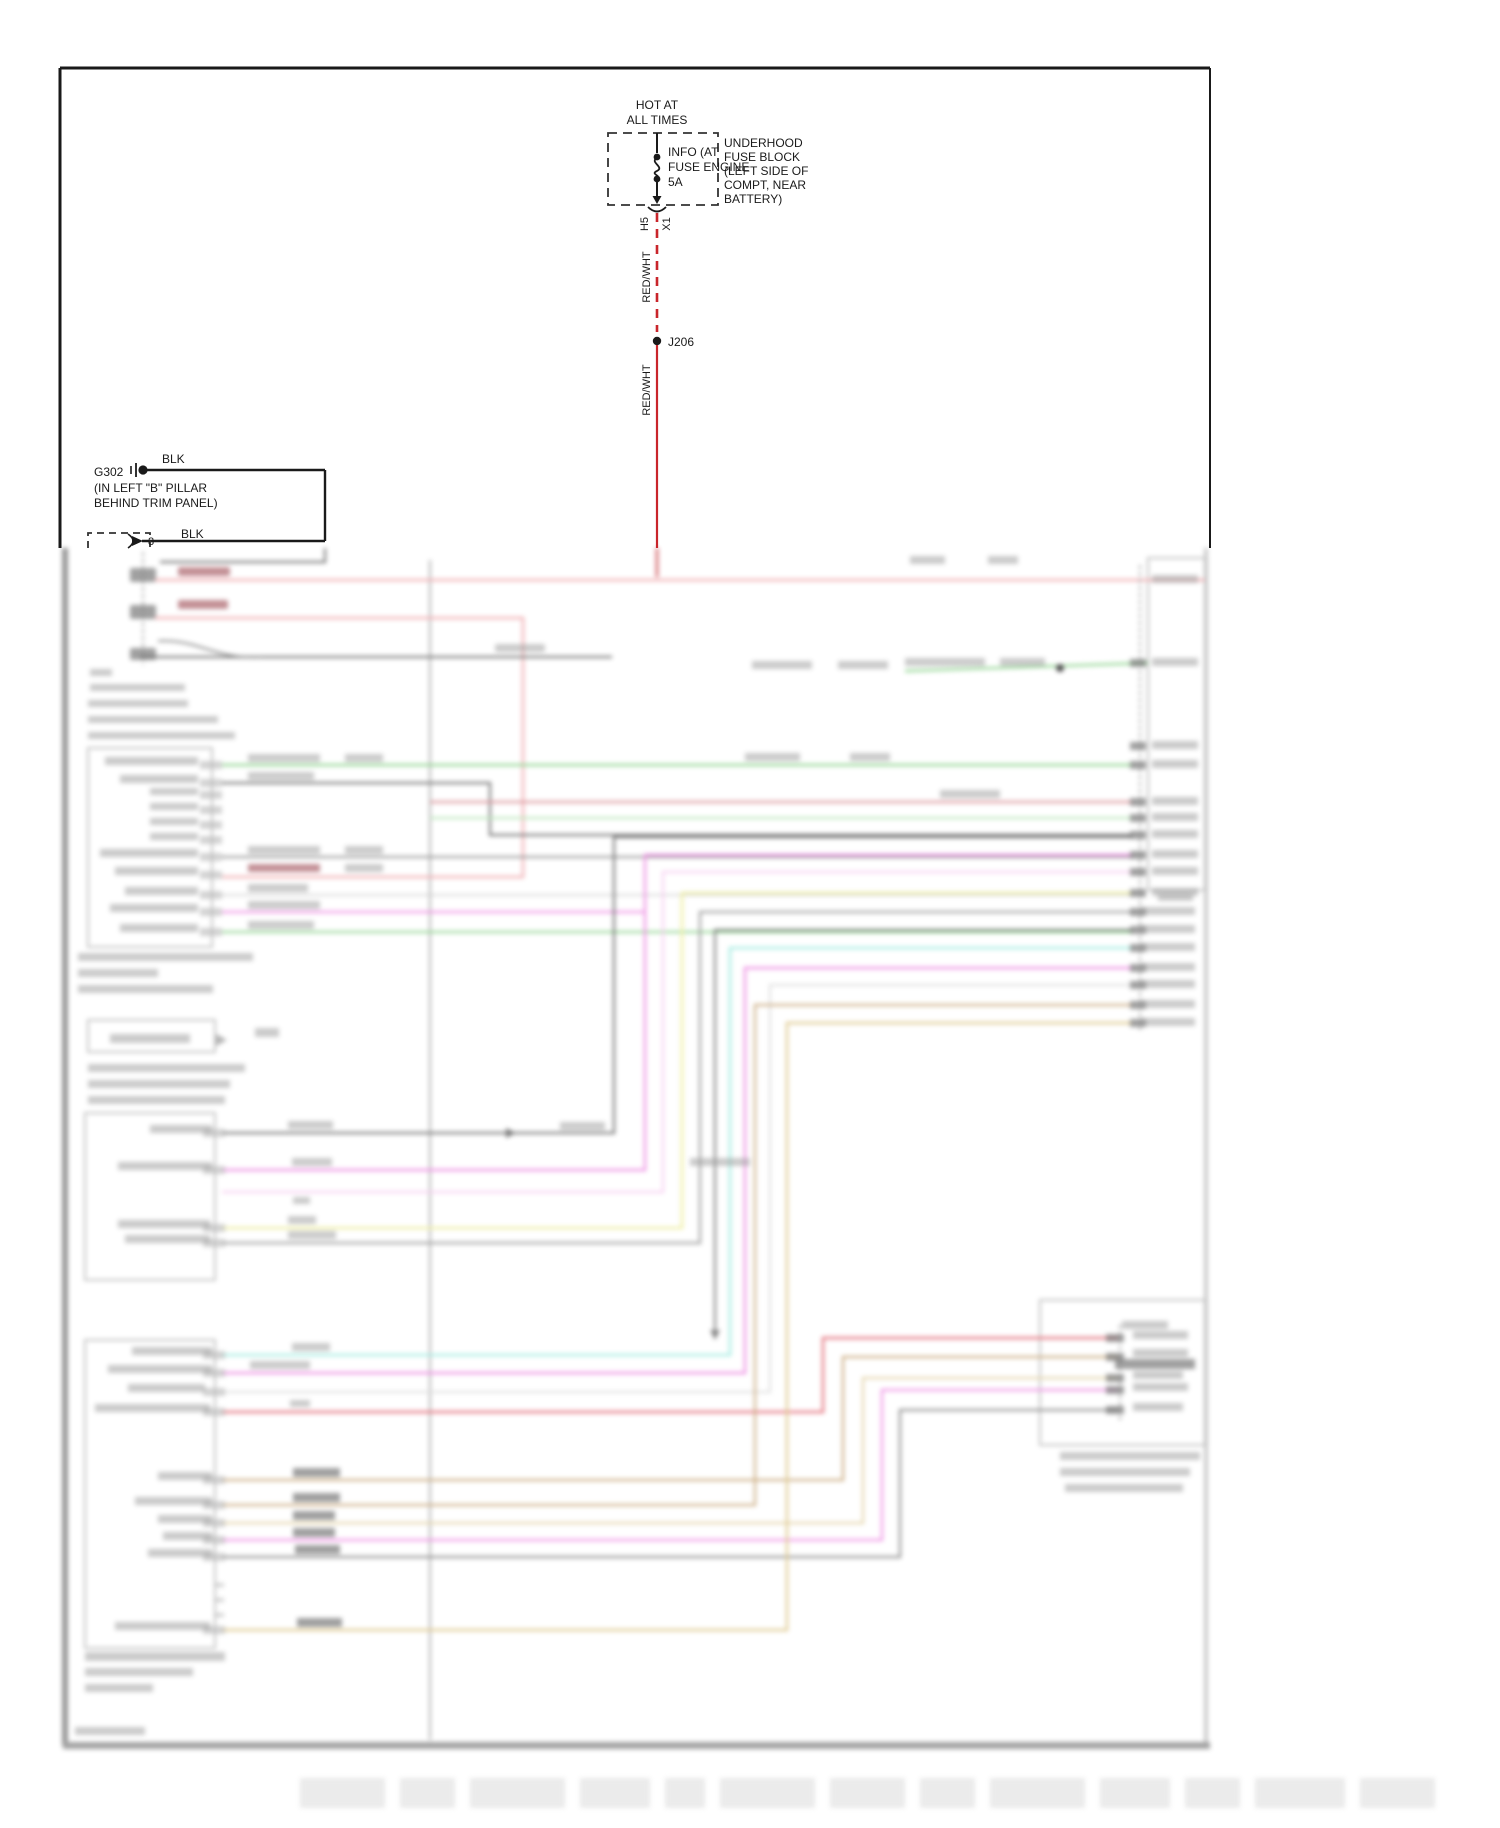 The height and width of the screenshot is (1828, 1500). What do you see at coordinates (762, 157) in the screenshot?
I see `fuse-block-location-line2: FUSE BLOCK` at bounding box center [762, 157].